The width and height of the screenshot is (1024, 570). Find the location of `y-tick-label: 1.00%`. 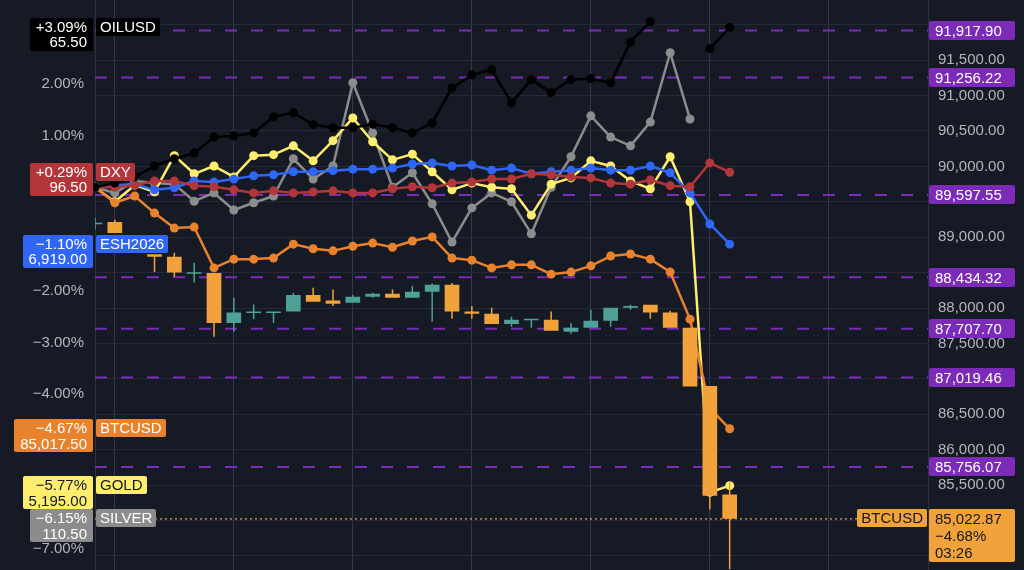

y-tick-label: 1.00% is located at coordinates (62, 134).